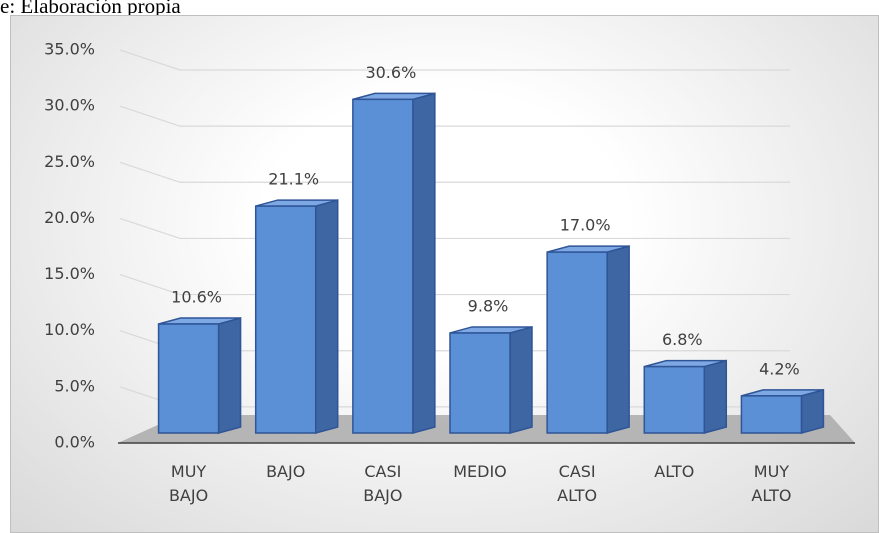 The width and height of the screenshot is (879, 533). I want to click on x-tick-label: CASI BAJO, so click(383, 483).